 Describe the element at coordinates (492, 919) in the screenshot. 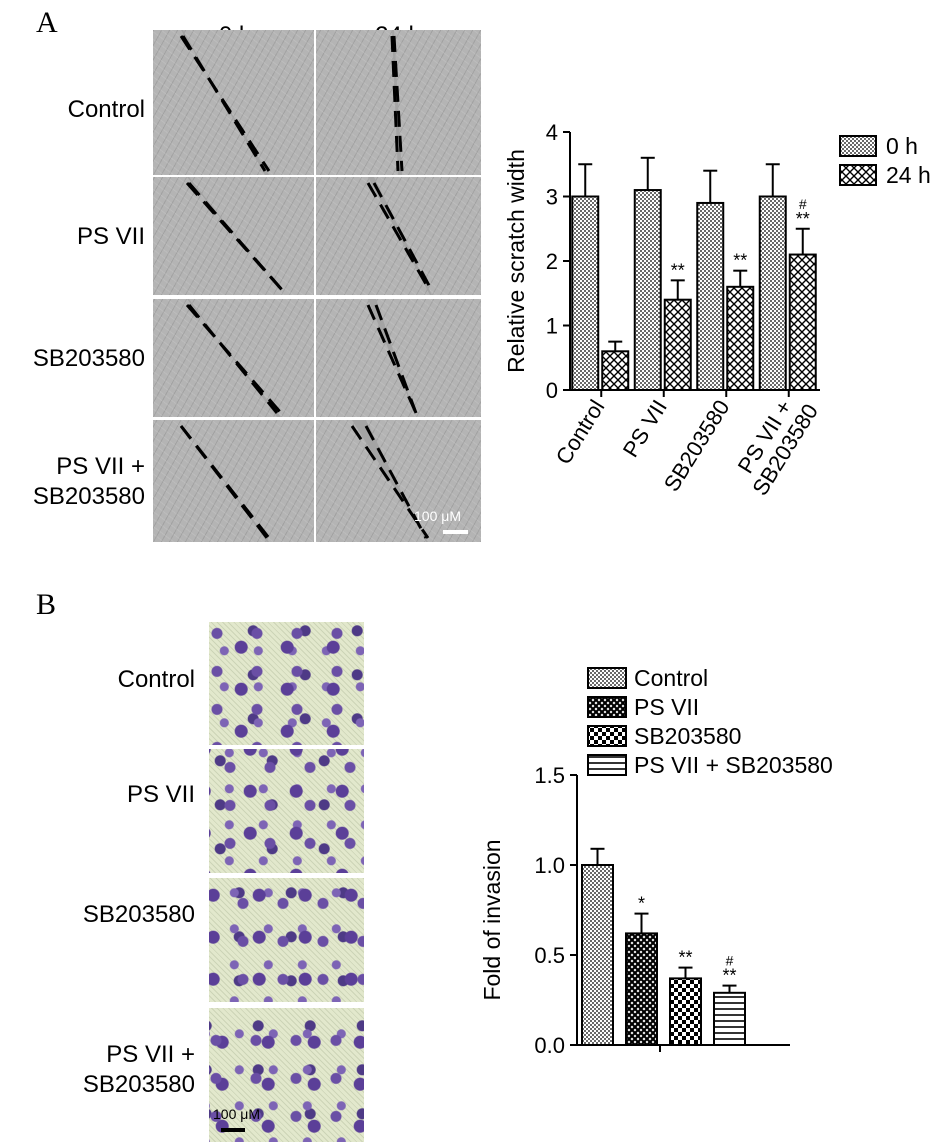

I see `y-axis-label: Fold of invasion` at that location.